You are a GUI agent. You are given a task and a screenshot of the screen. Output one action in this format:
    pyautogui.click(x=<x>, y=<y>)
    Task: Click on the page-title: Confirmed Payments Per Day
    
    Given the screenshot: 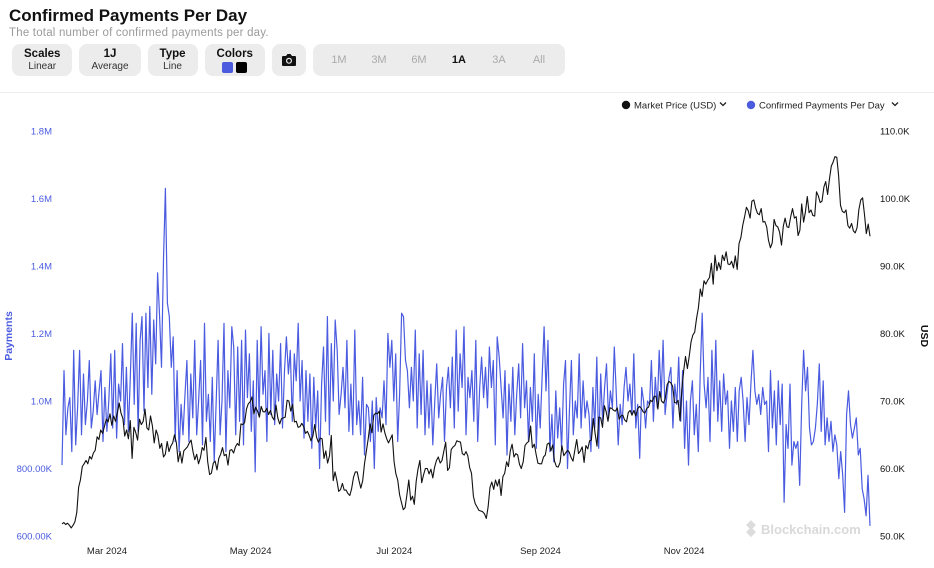 What is the action you would take?
    pyautogui.click(x=128, y=15)
    